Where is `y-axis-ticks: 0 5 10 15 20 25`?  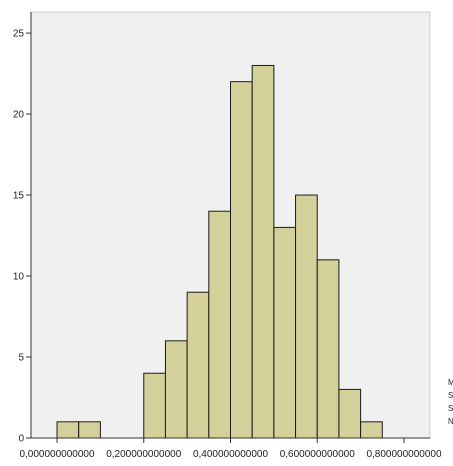 y-axis-ticks: 0 5 10 15 20 25 is located at coordinates (22, 237).